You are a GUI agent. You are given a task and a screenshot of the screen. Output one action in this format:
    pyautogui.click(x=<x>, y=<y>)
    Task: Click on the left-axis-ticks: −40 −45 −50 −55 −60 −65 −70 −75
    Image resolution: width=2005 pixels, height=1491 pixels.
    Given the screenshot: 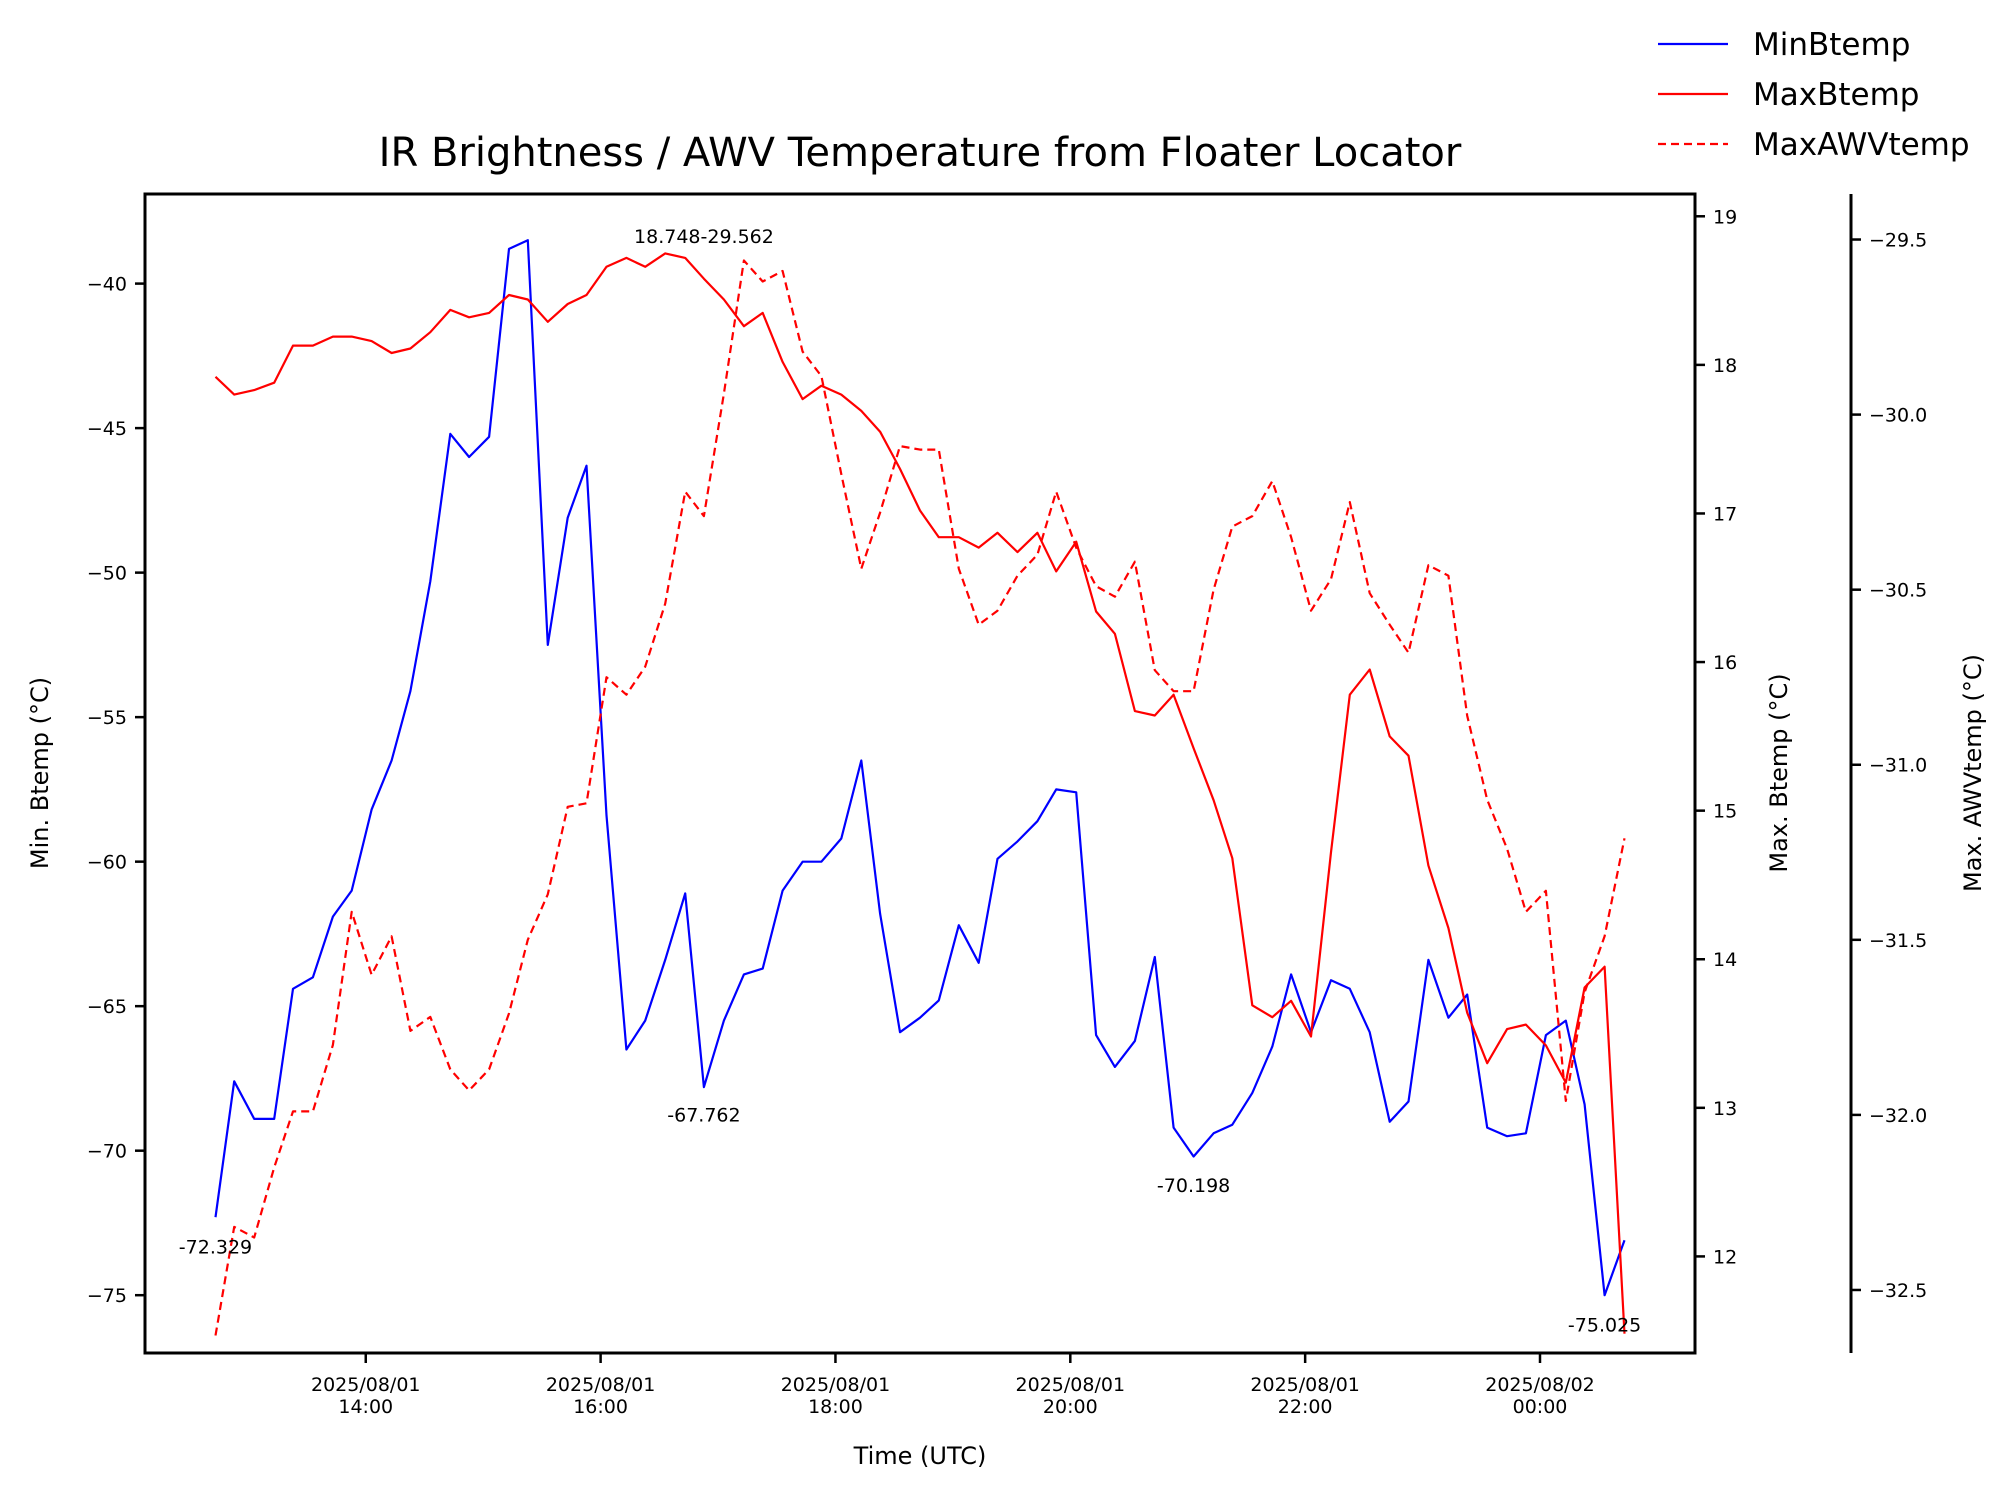 What is the action you would take?
    pyautogui.click(x=116, y=790)
    